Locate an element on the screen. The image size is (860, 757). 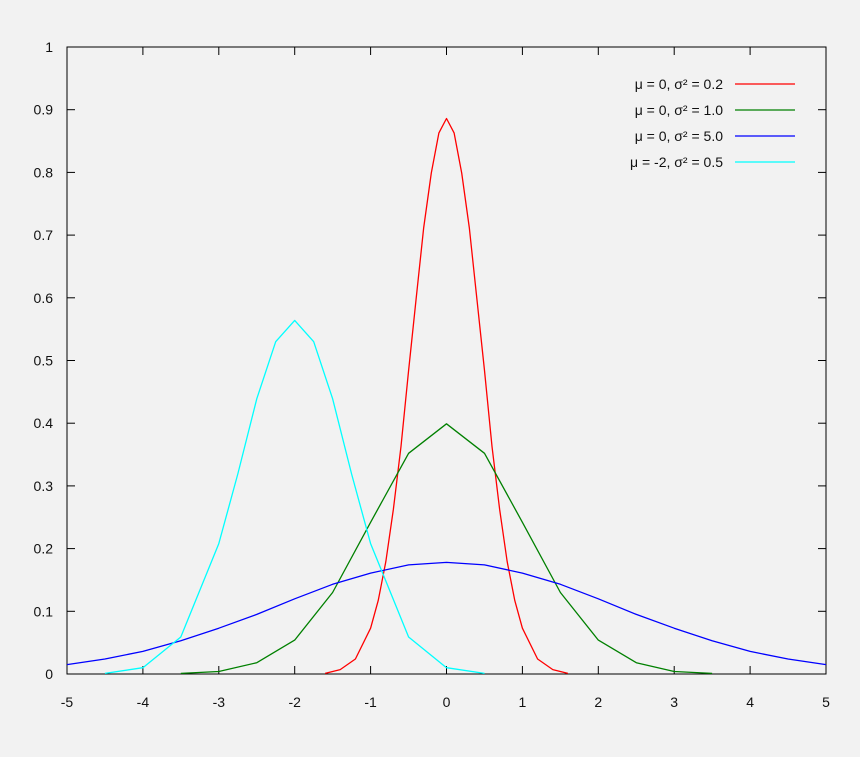
x-tick-label: 0 is located at coordinates (447, 702).